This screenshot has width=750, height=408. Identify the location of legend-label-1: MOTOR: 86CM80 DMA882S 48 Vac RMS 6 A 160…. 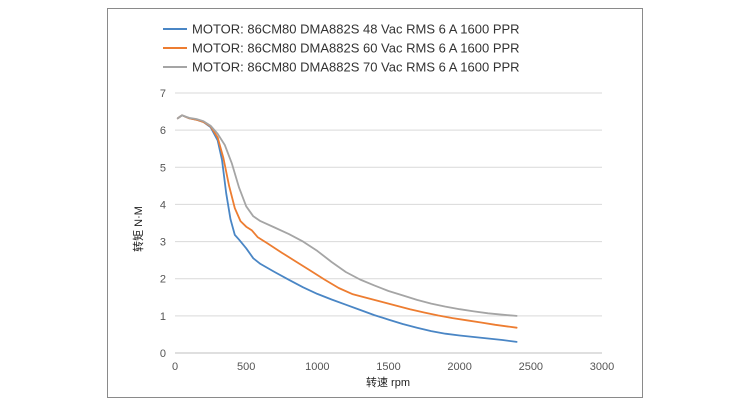
(356, 29).